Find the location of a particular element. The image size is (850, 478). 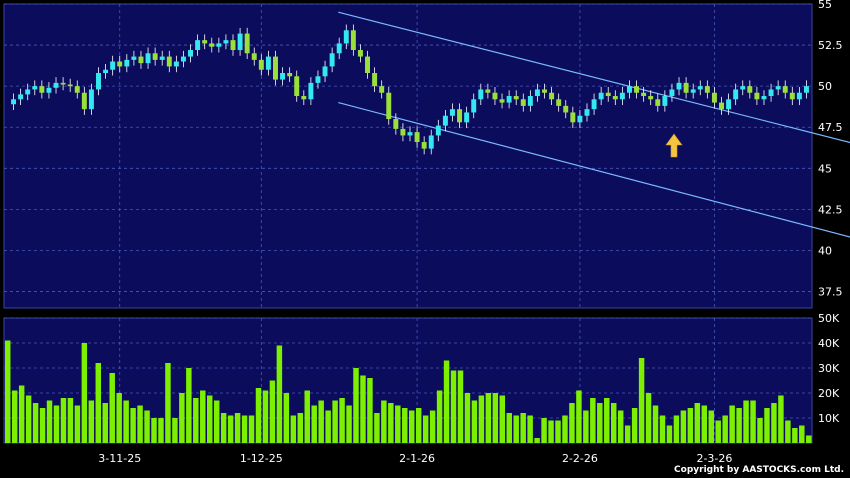

price-axis: 55 52.5 50 47.5 45 42.5 40 37.5 is located at coordinates (830, 149).